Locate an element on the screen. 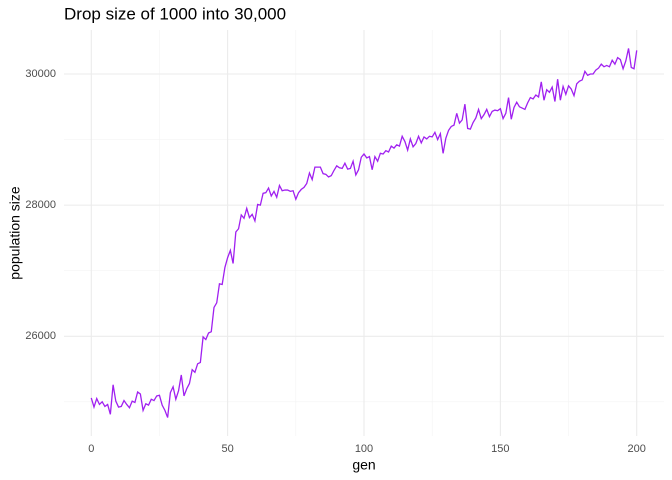 This screenshot has width=672, height=480. x-axis-title: gen is located at coordinates (363, 465).